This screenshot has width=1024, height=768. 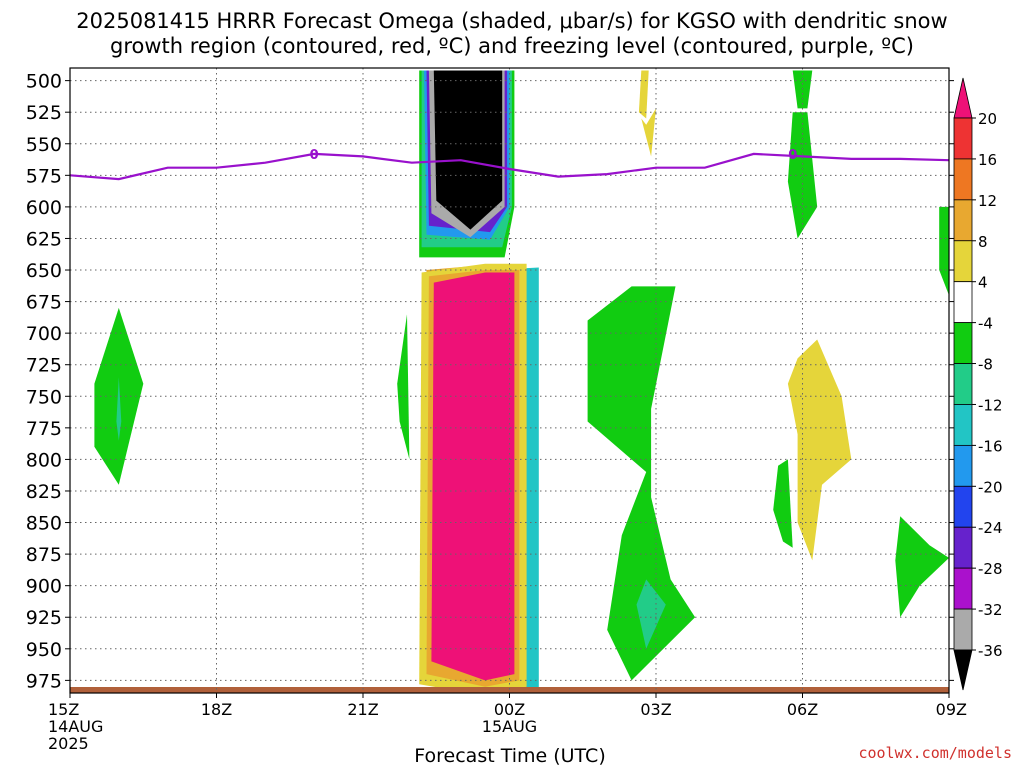 I want to click on colorbar-bottom-arrow, so click(x=963, y=670).